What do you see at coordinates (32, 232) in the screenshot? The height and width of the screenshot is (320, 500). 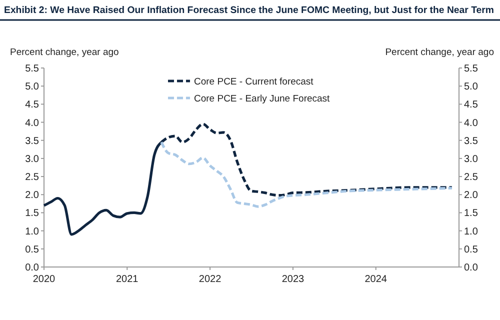 I see `y-tick-label: 1.0` at bounding box center [32, 232].